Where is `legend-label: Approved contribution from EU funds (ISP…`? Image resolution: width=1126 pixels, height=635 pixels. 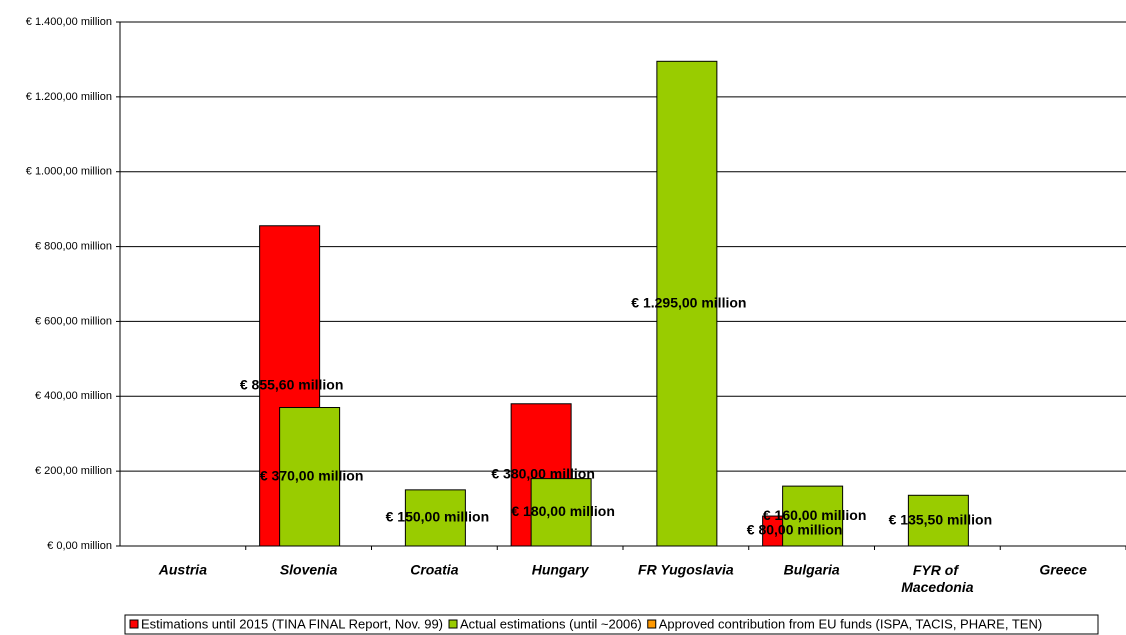 legend-label: Approved contribution from EU funds (ISP… is located at coordinates (850, 623).